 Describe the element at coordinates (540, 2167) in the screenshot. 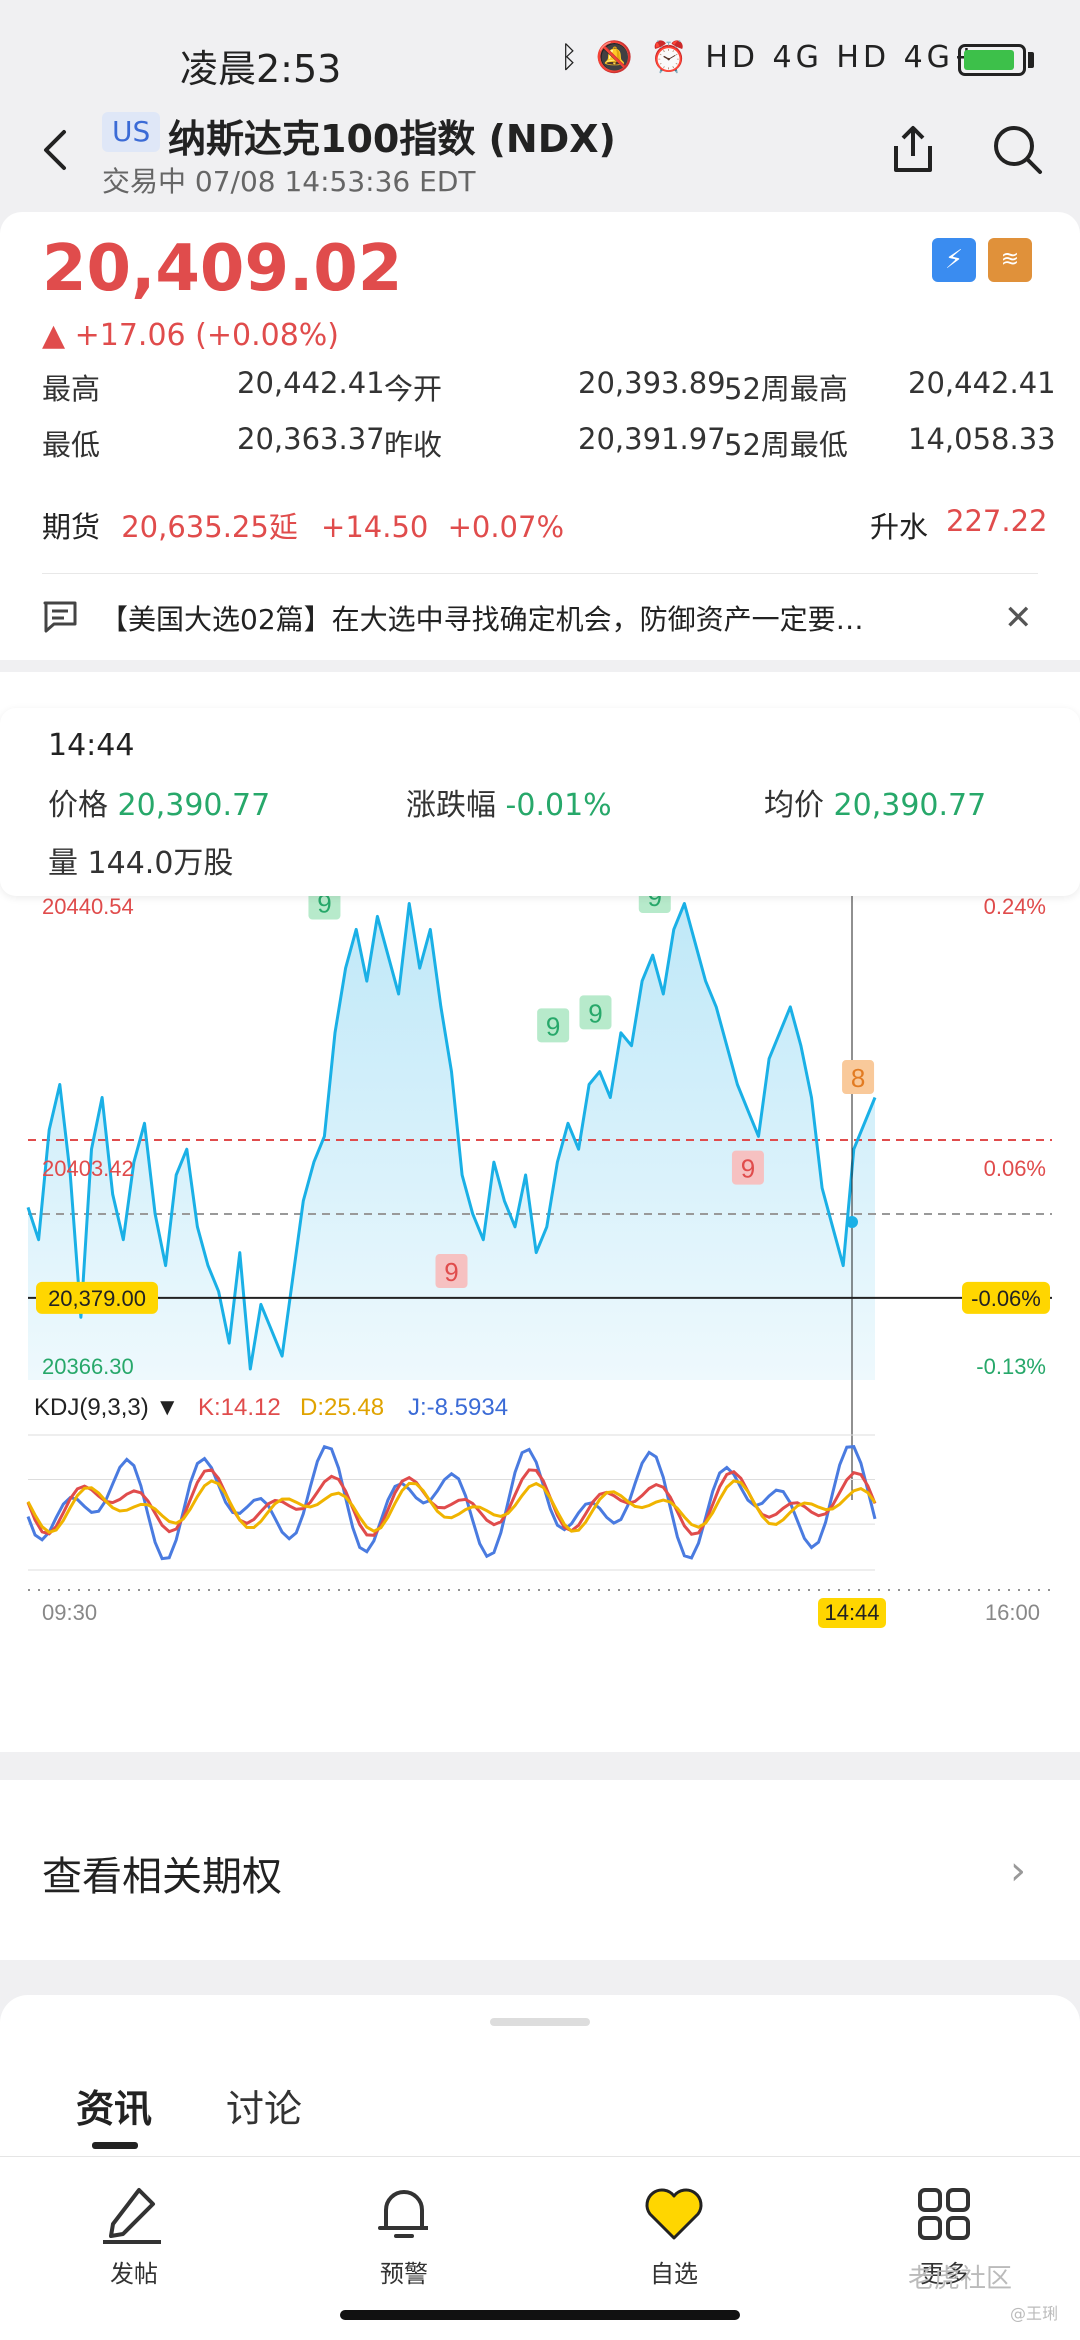

I see `bottom-sheet` at that location.